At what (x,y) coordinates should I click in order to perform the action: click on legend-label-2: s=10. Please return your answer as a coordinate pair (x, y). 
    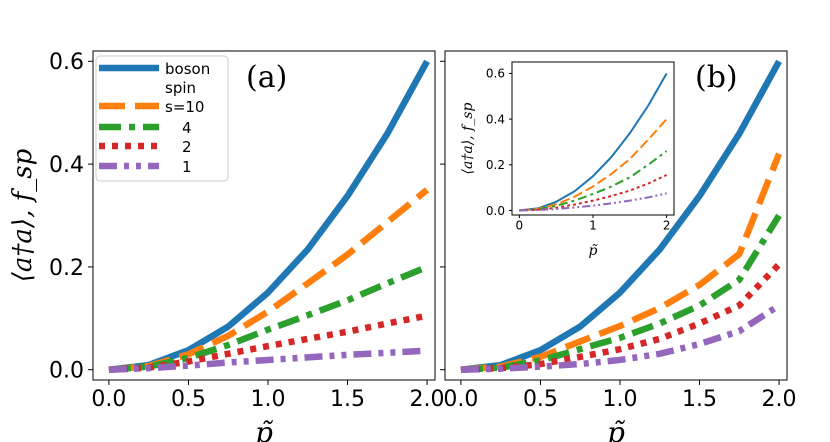
    Looking at the image, I should click on (184, 107).